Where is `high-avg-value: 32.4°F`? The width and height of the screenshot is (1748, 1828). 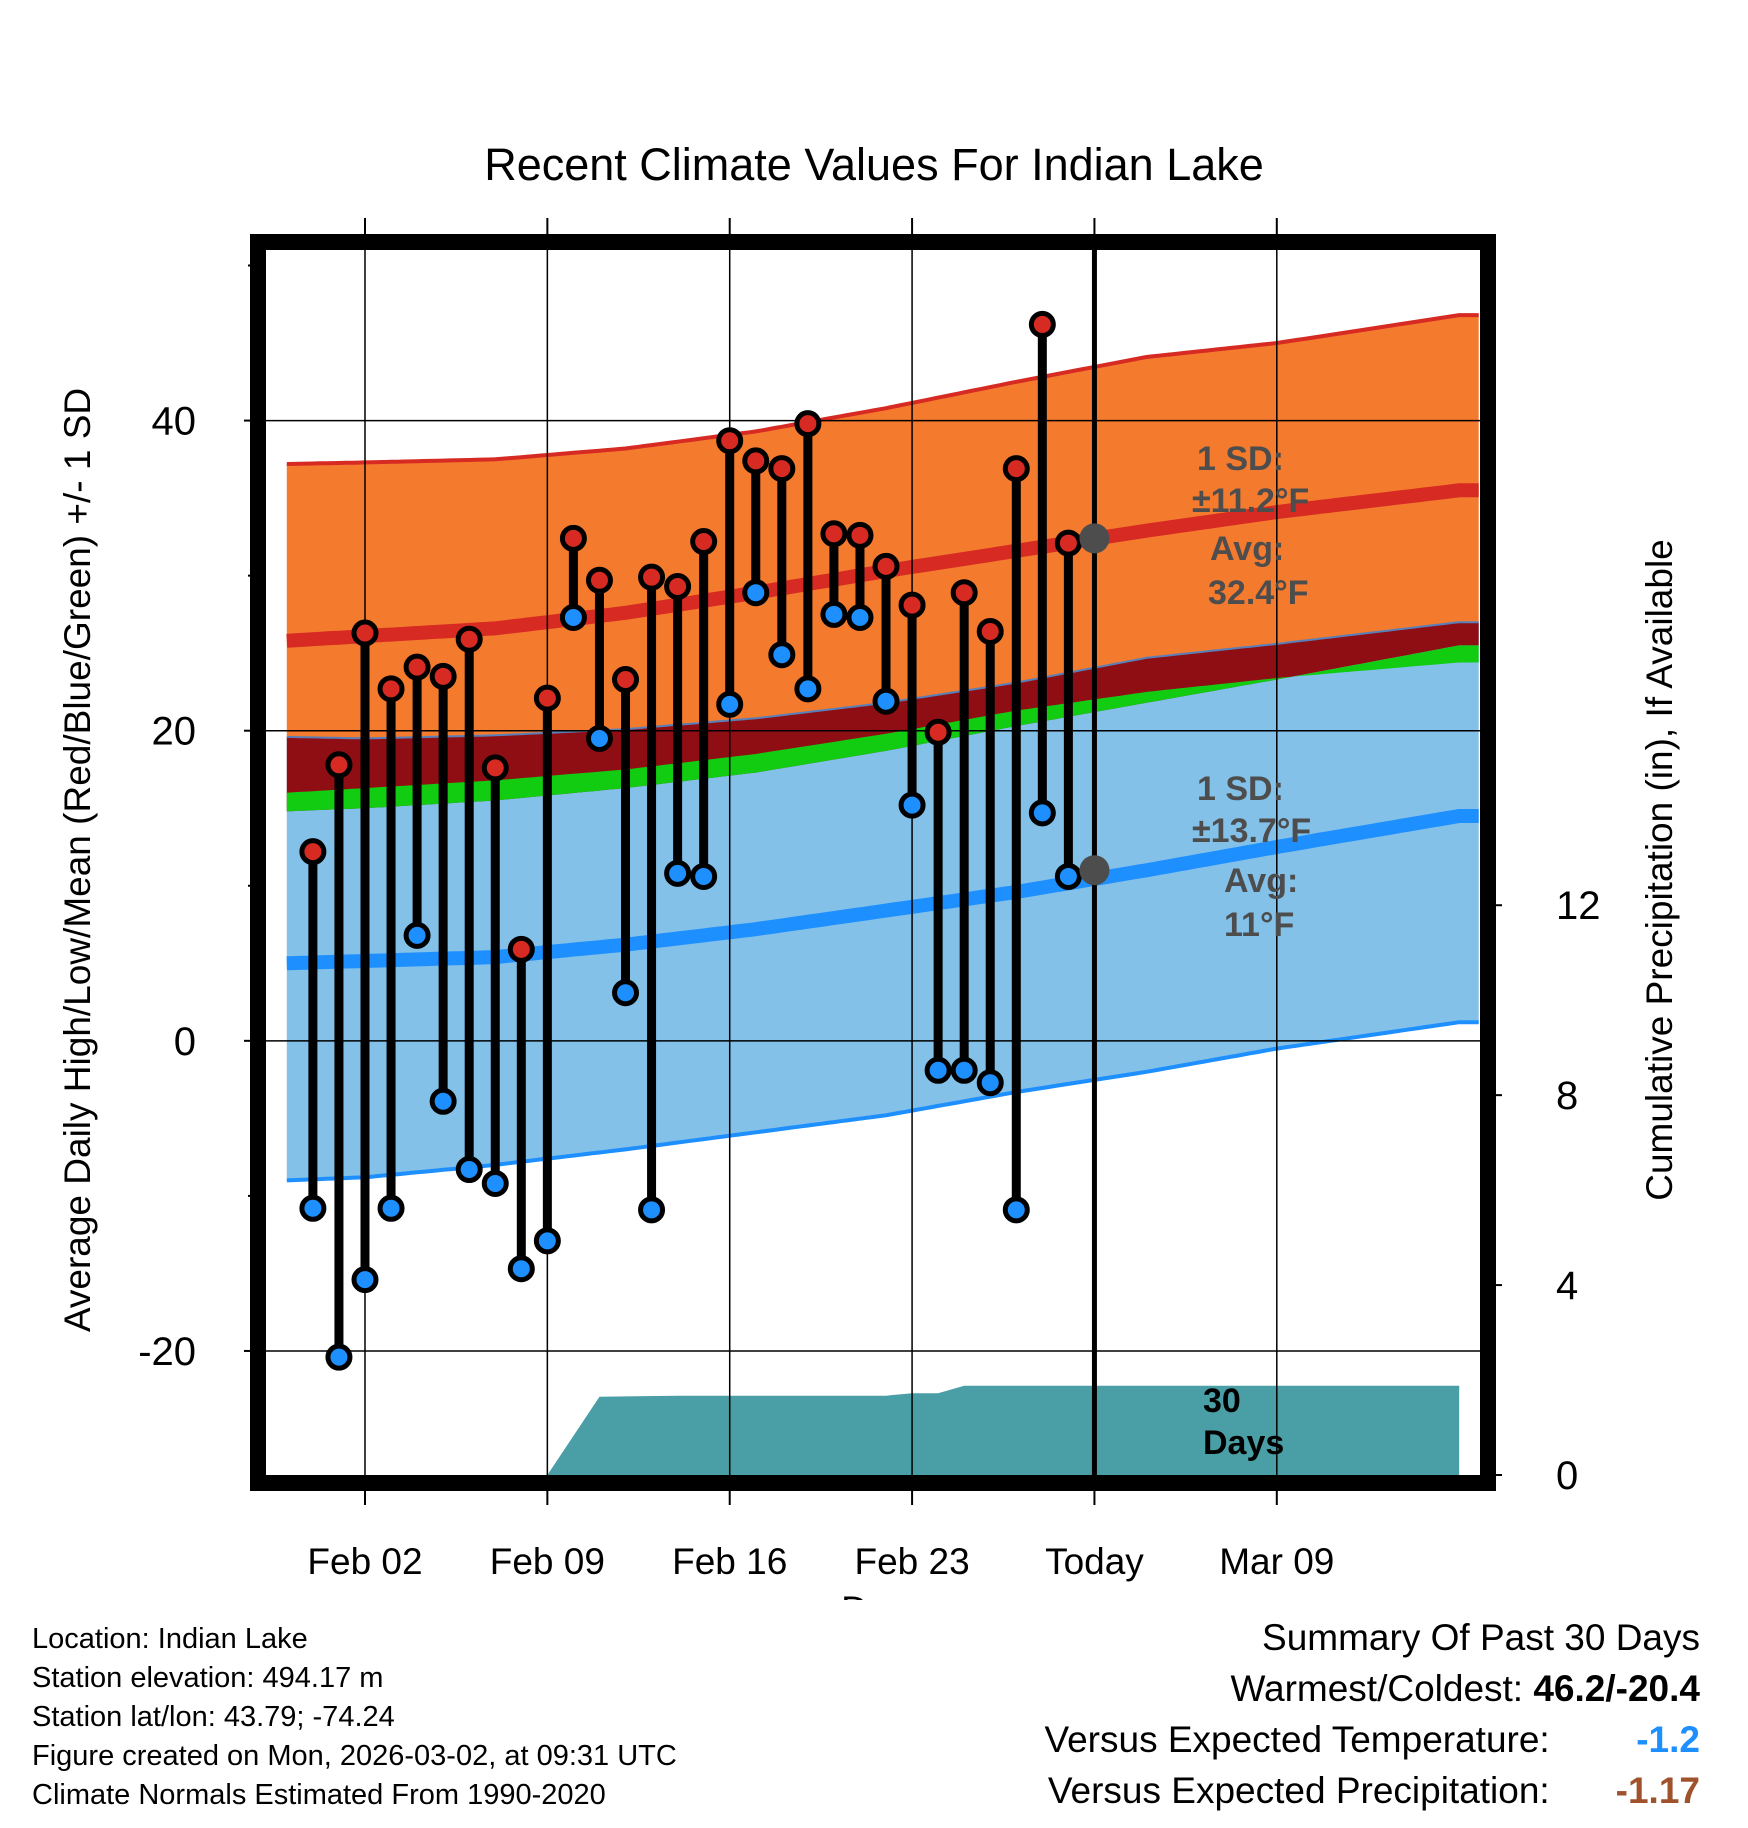
high-avg-value: 32.4°F is located at coordinates (1258, 593).